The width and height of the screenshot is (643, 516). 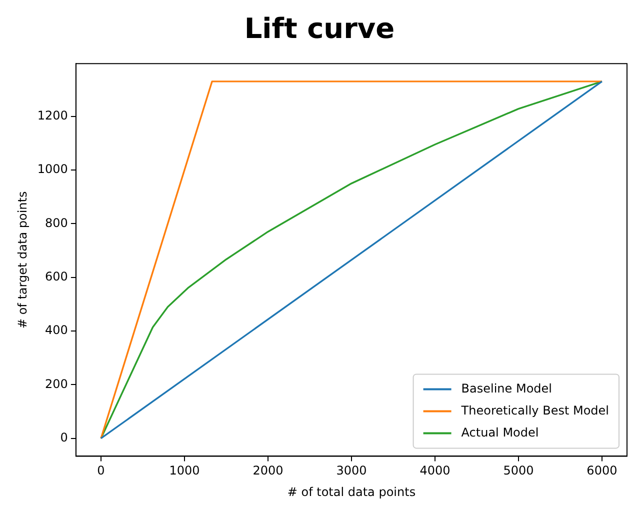 What do you see at coordinates (518, 471) in the screenshot?
I see `x-tick-label: 5000` at bounding box center [518, 471].